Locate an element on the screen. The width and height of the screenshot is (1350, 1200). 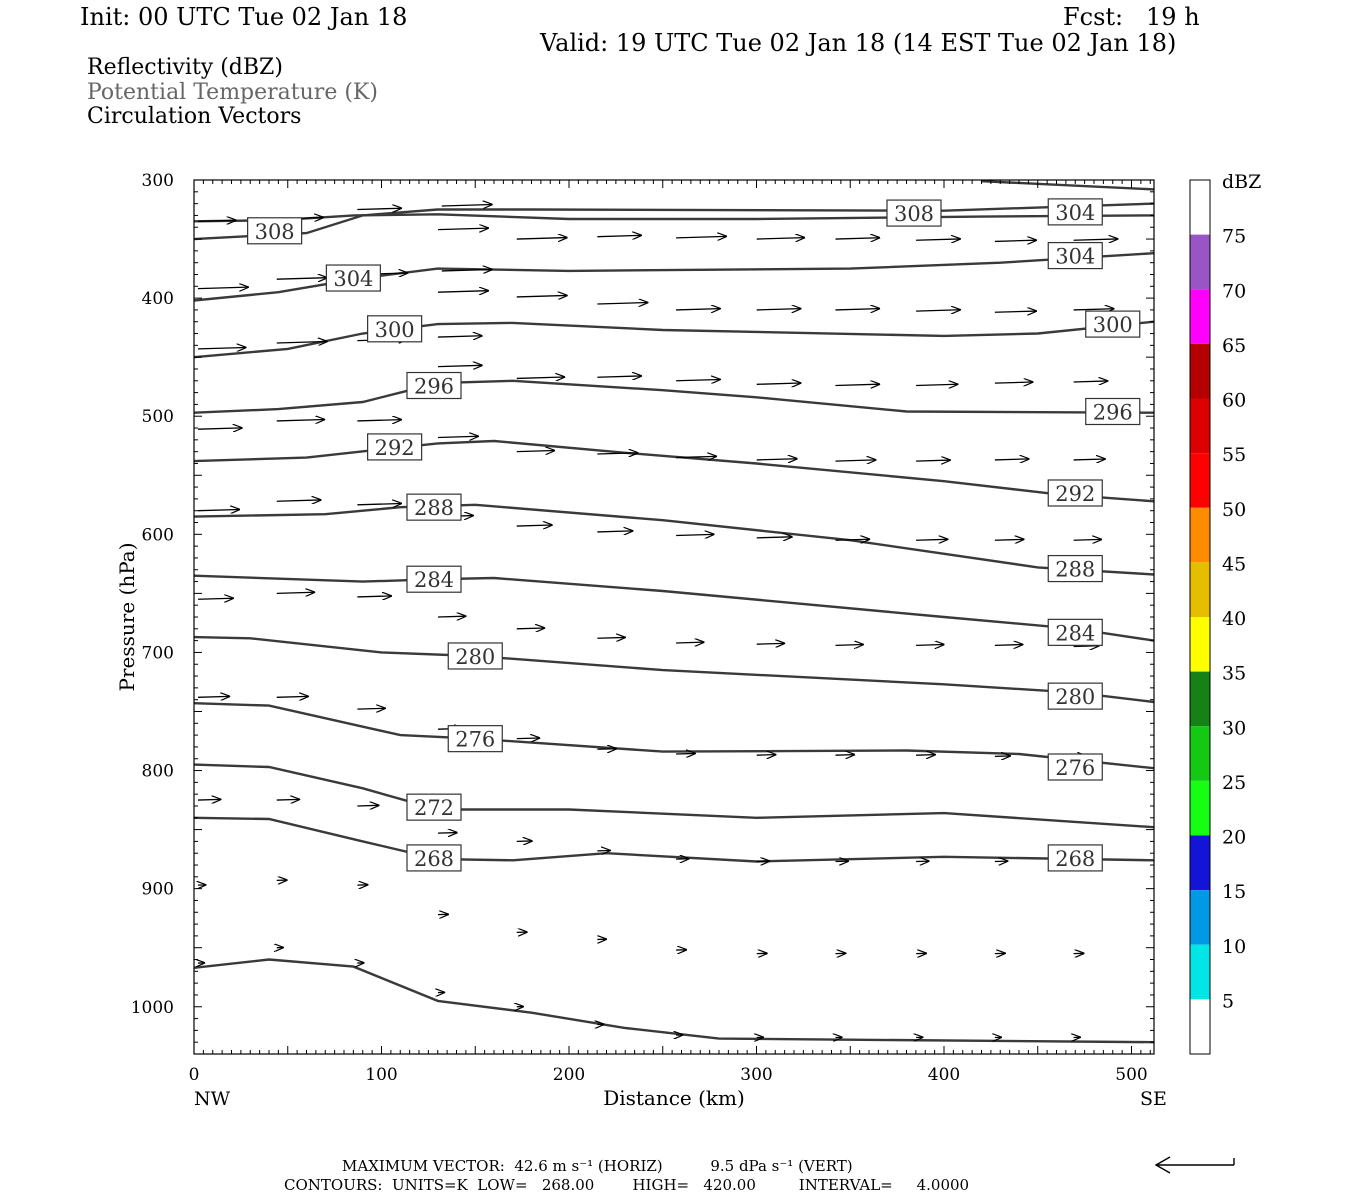
colorbar-tick-label: 75 is located at coordinates (1234, 237).